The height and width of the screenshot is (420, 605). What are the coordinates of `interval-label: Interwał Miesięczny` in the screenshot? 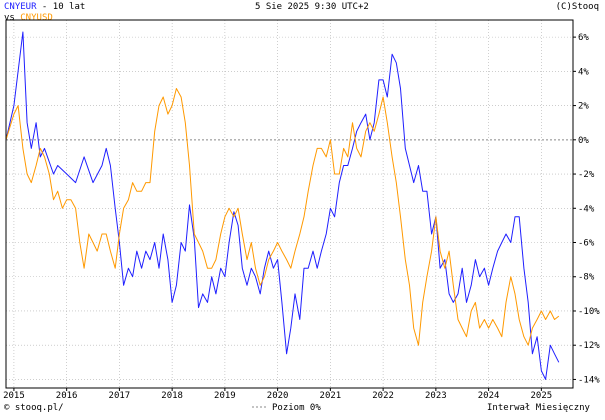 It's located at (539, 408).